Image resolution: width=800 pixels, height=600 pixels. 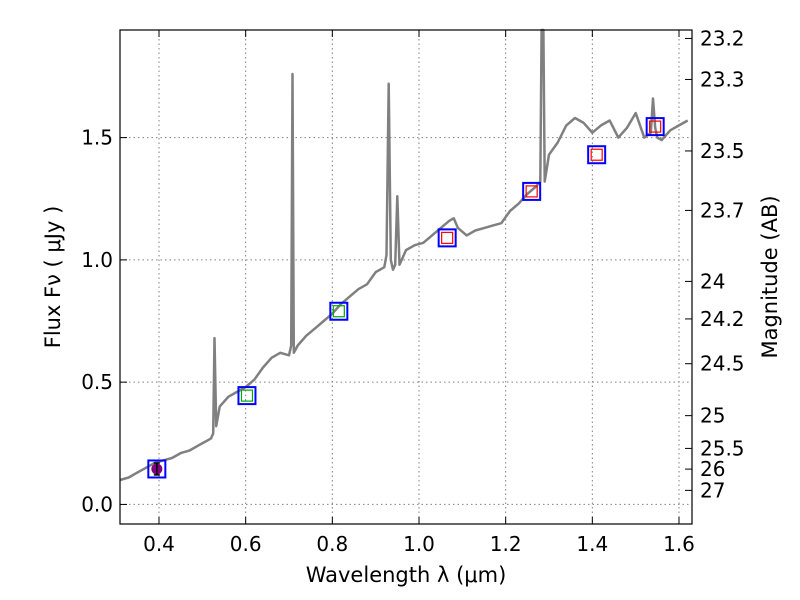 I want to click on y2-axis-label: Magnitude (AB), so click(x=770, y=276).